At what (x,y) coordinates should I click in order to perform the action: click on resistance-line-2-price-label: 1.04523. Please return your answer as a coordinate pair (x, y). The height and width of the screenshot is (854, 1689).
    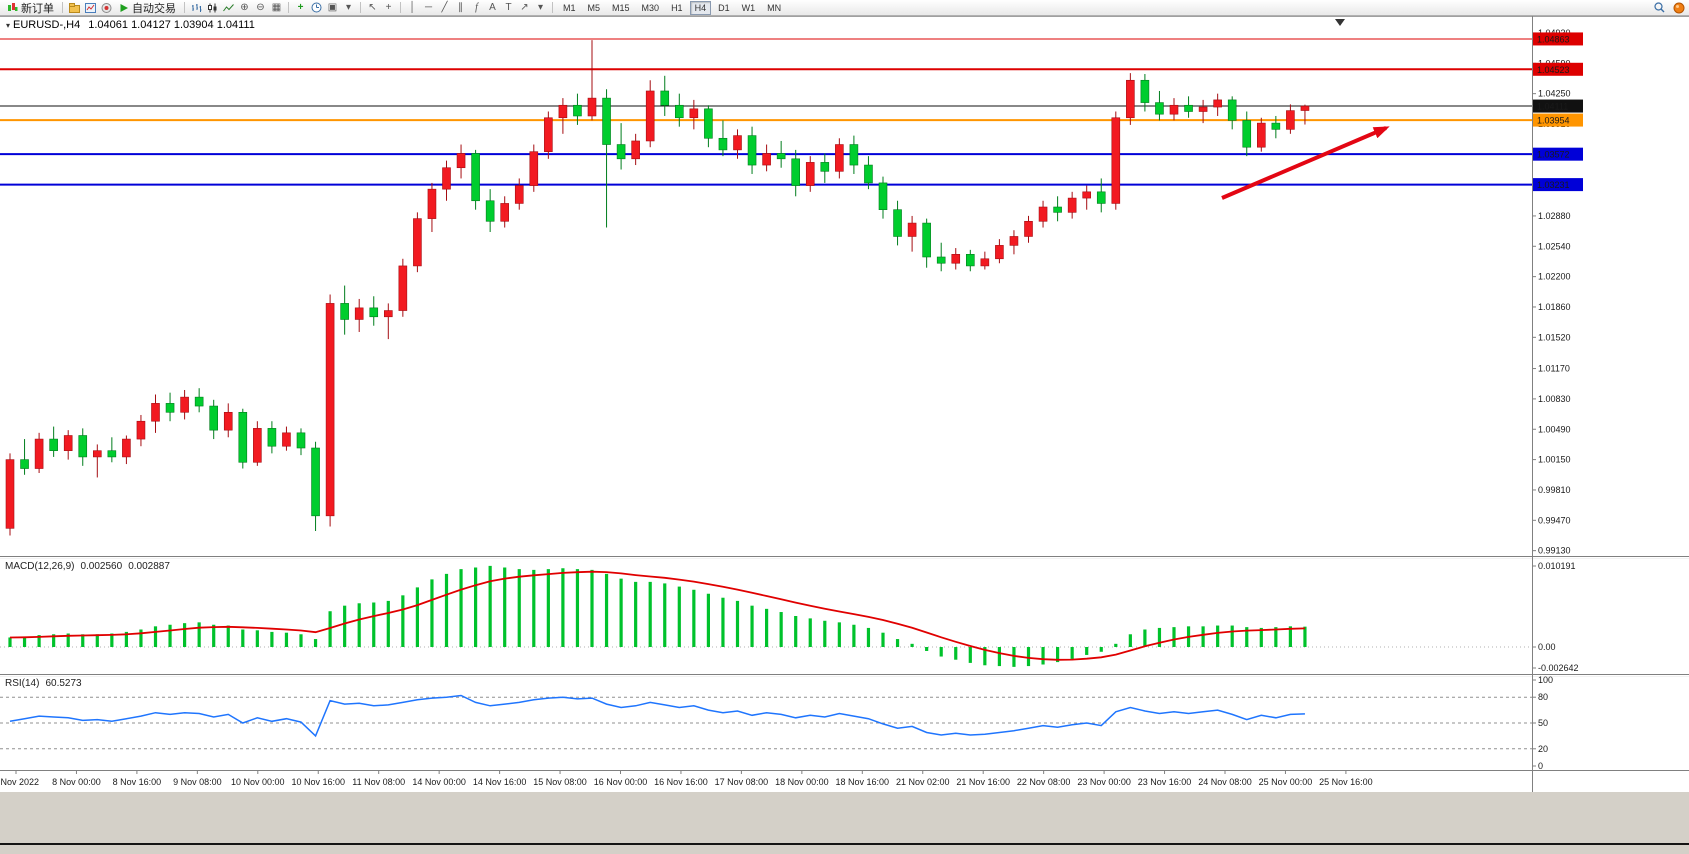
    Looking at the image, I should click on (1553, 70).